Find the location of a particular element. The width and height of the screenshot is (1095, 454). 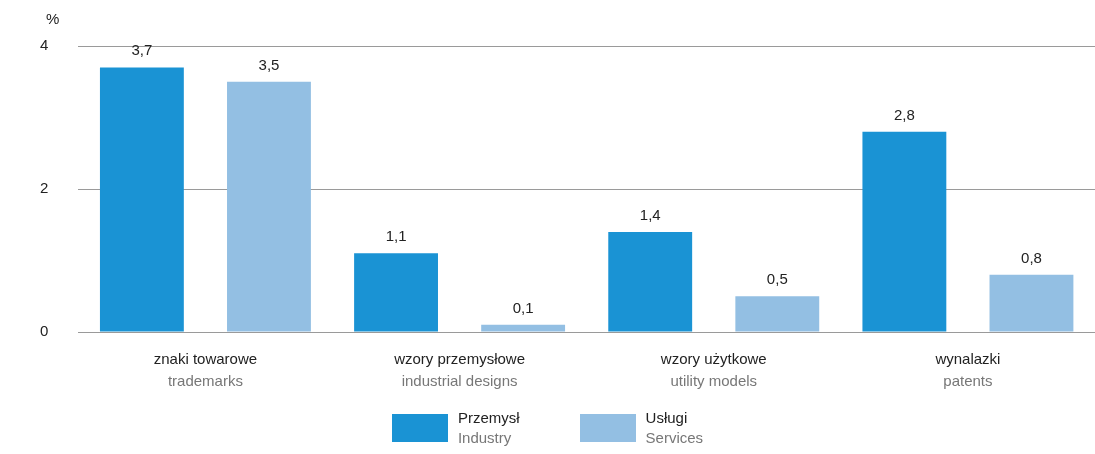

x-tick-label: wynalazki patents is located at coordinates (967, 369).